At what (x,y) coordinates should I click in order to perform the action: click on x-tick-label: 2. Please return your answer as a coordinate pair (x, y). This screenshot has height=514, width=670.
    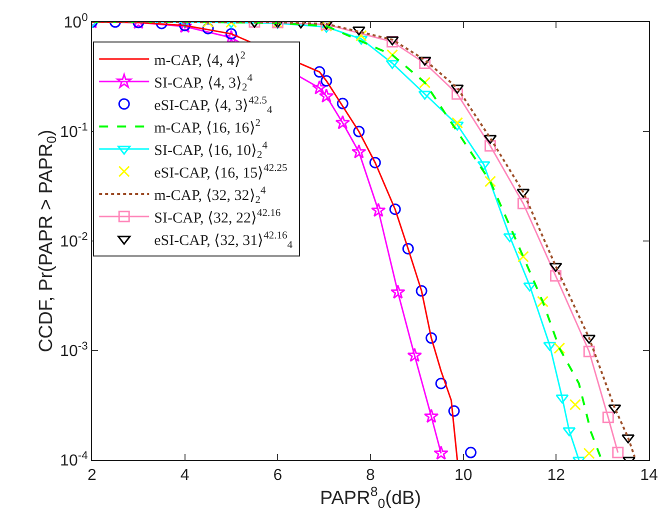
    Looking at the image, I should click on (92, 475).